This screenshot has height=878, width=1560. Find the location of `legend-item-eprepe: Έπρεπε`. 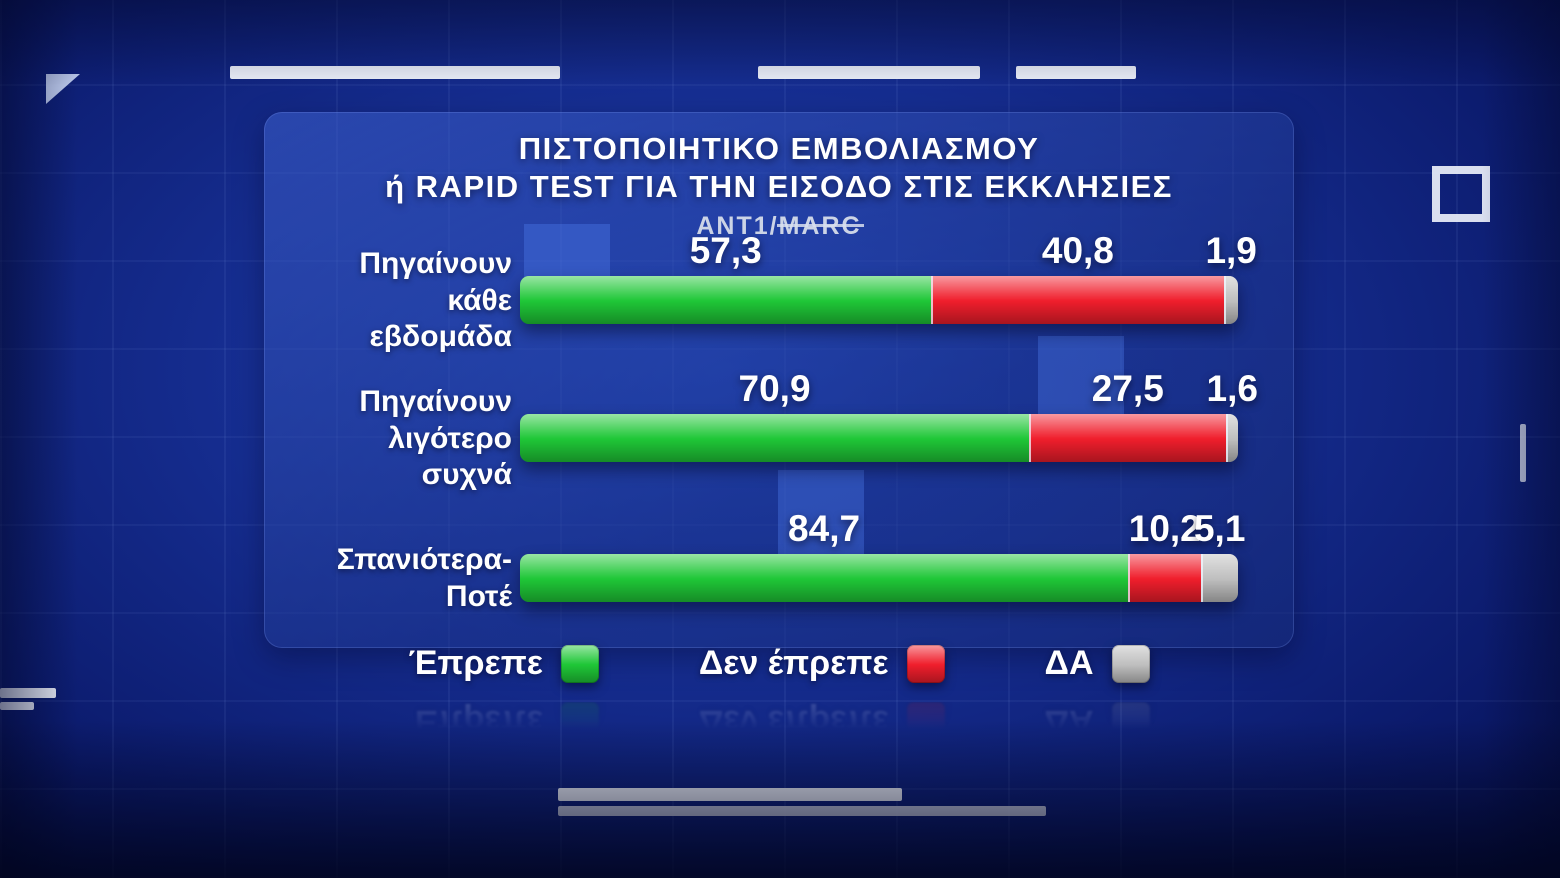

legend-item-eprepe: Έπρεπε is located at coordinates (503, 663).